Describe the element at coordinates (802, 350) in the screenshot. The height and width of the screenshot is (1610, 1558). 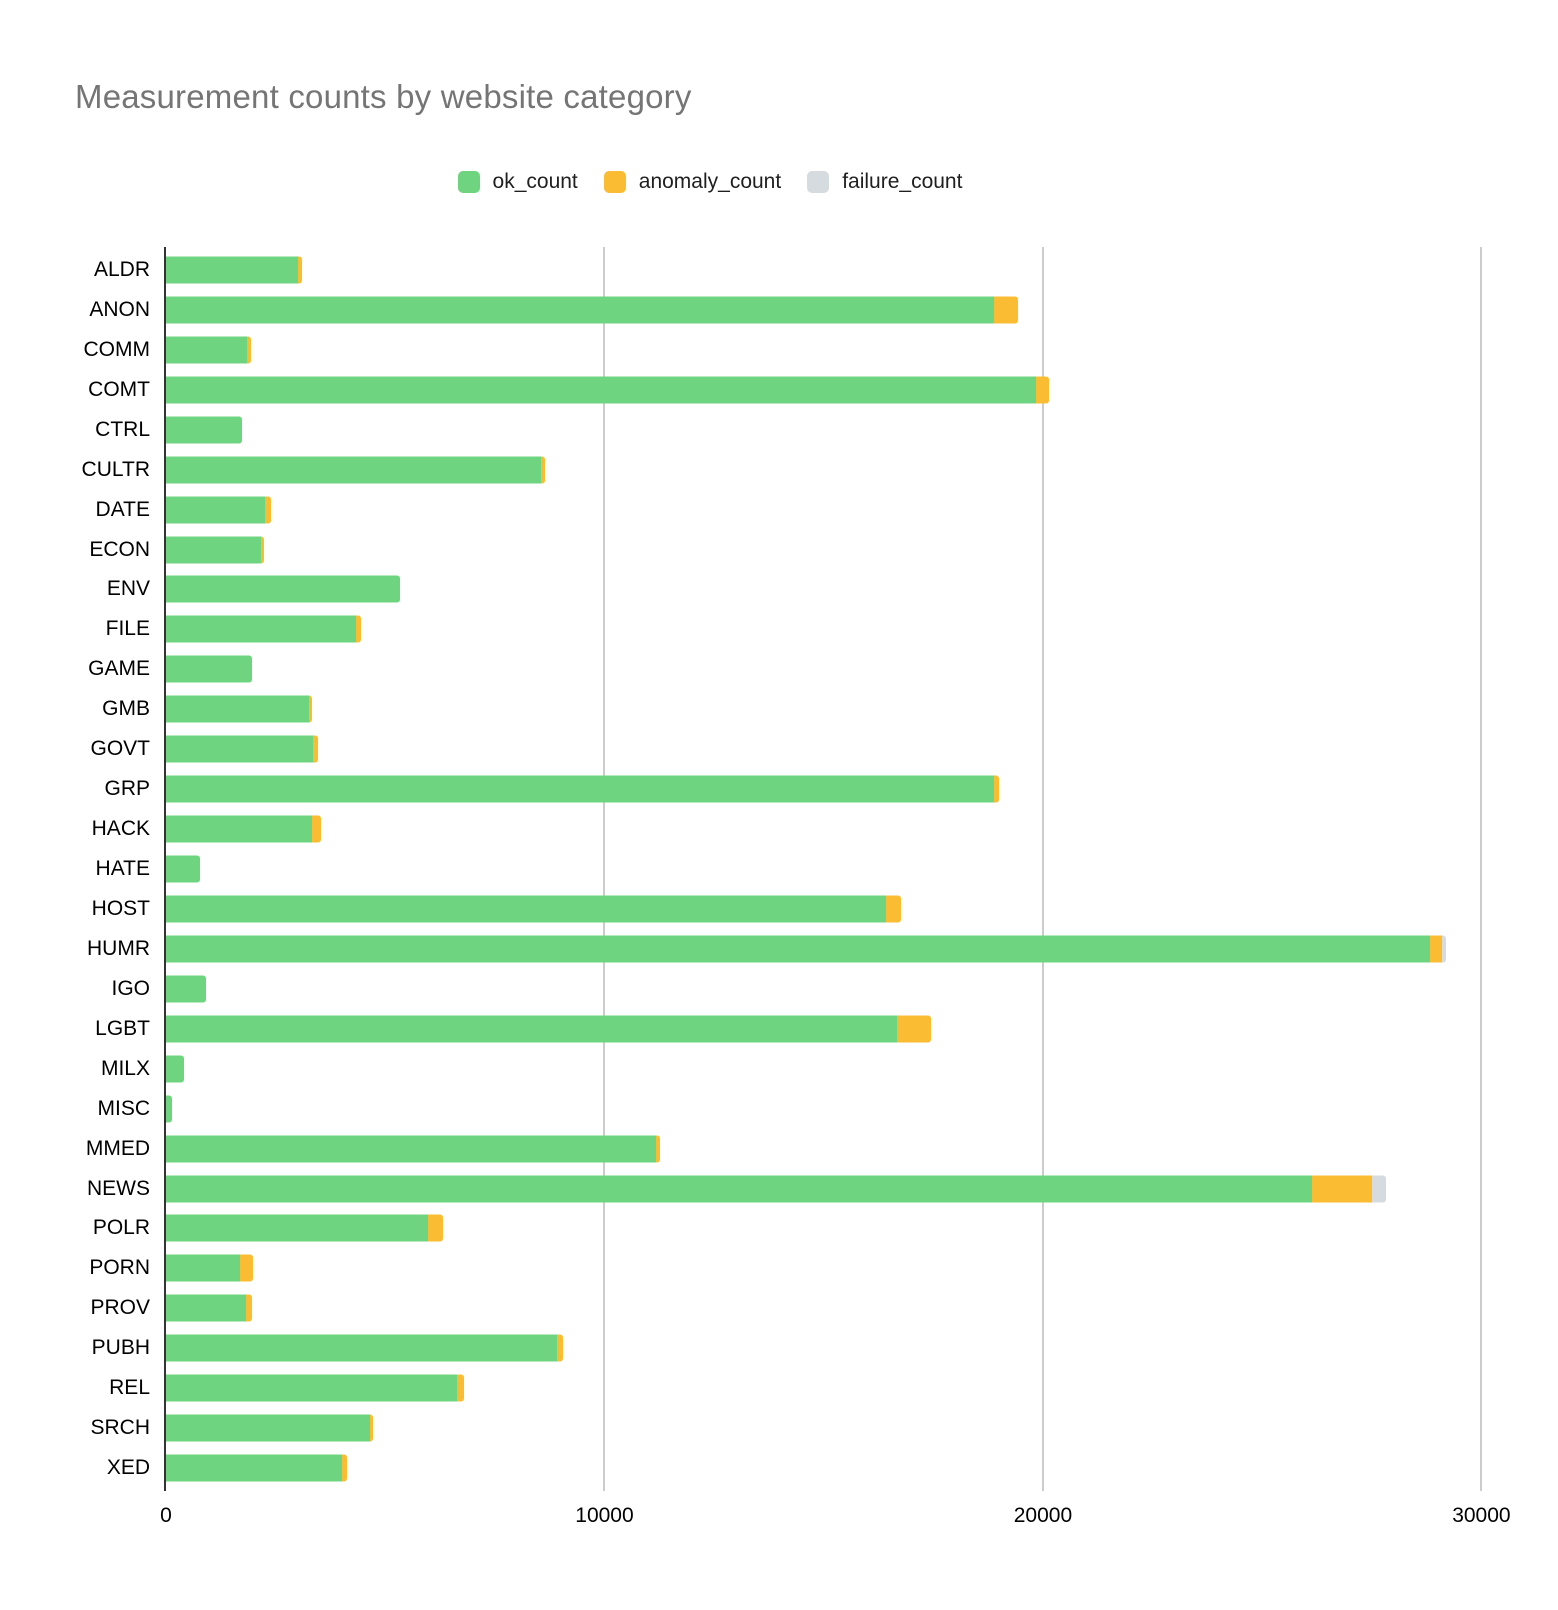
I see `bar-row-COMM: COMM` at that location.